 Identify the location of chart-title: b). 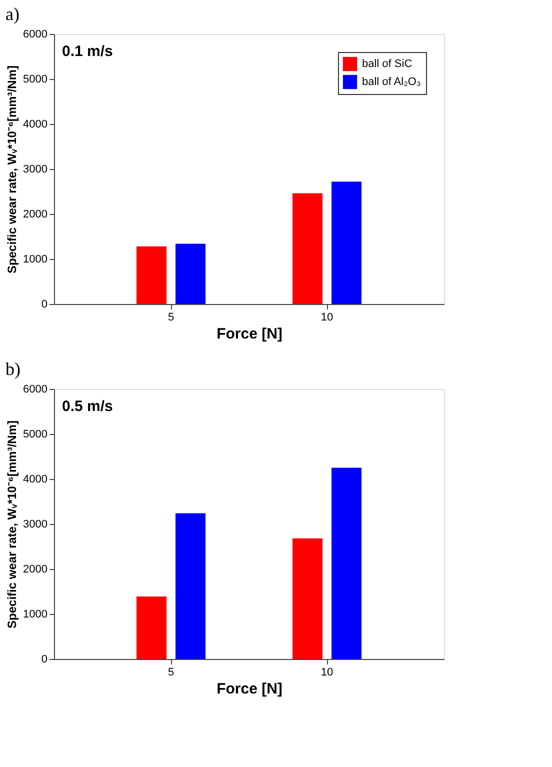
(13, 369).